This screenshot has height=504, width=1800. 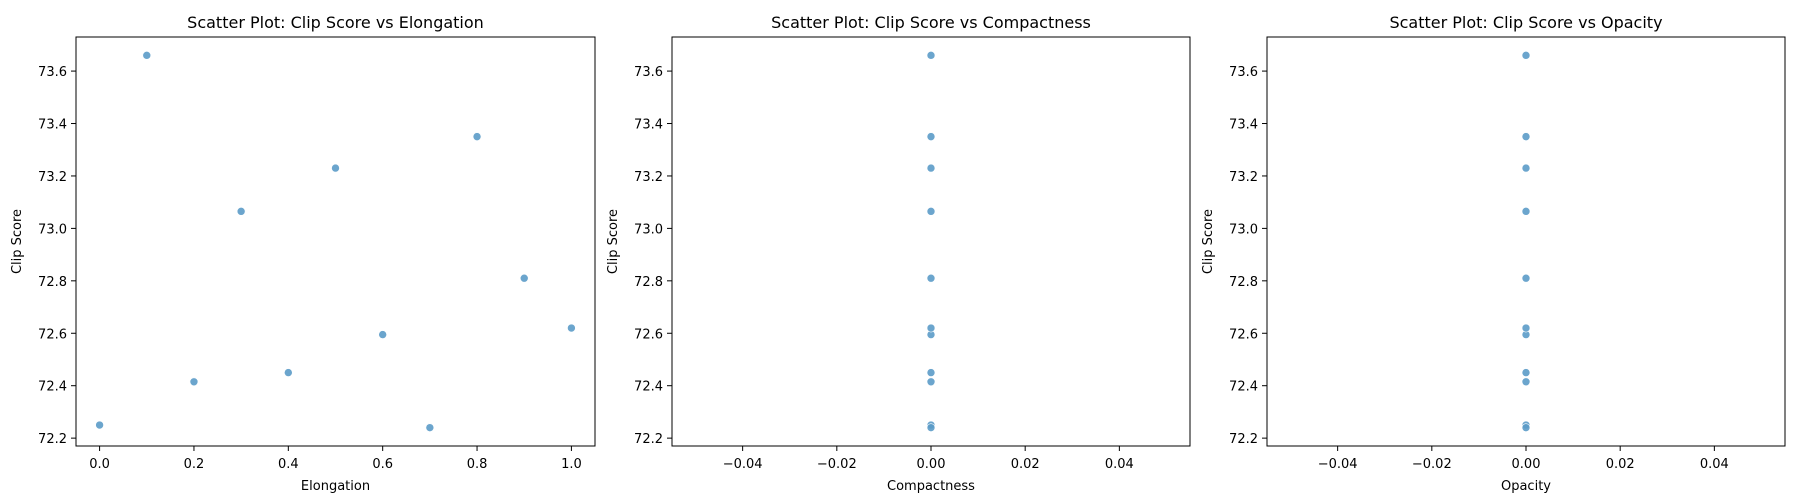 I want to click on x-axis-label: Opacity, so click(x=1526, y=486).